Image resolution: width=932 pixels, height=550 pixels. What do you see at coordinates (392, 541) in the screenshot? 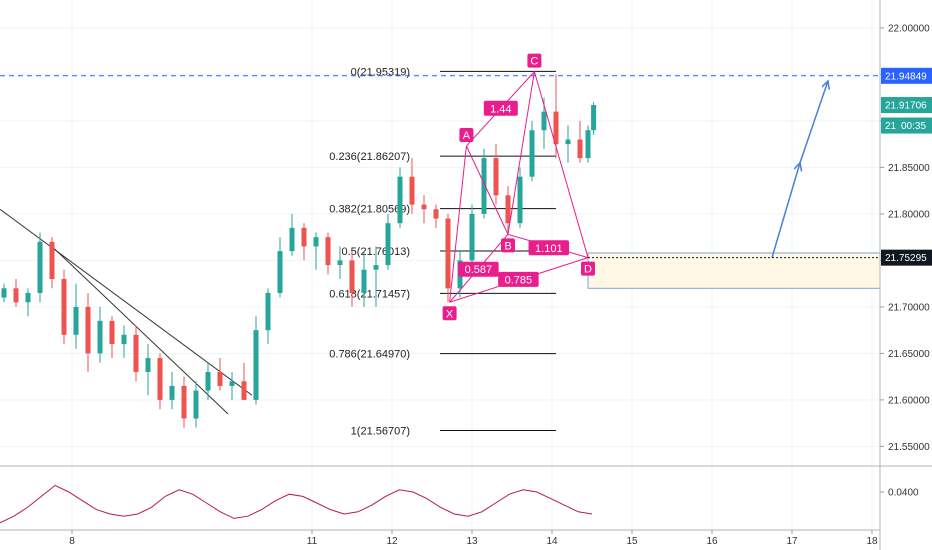
I see `time-tick-label: 12` at bounding box center [392, 541].